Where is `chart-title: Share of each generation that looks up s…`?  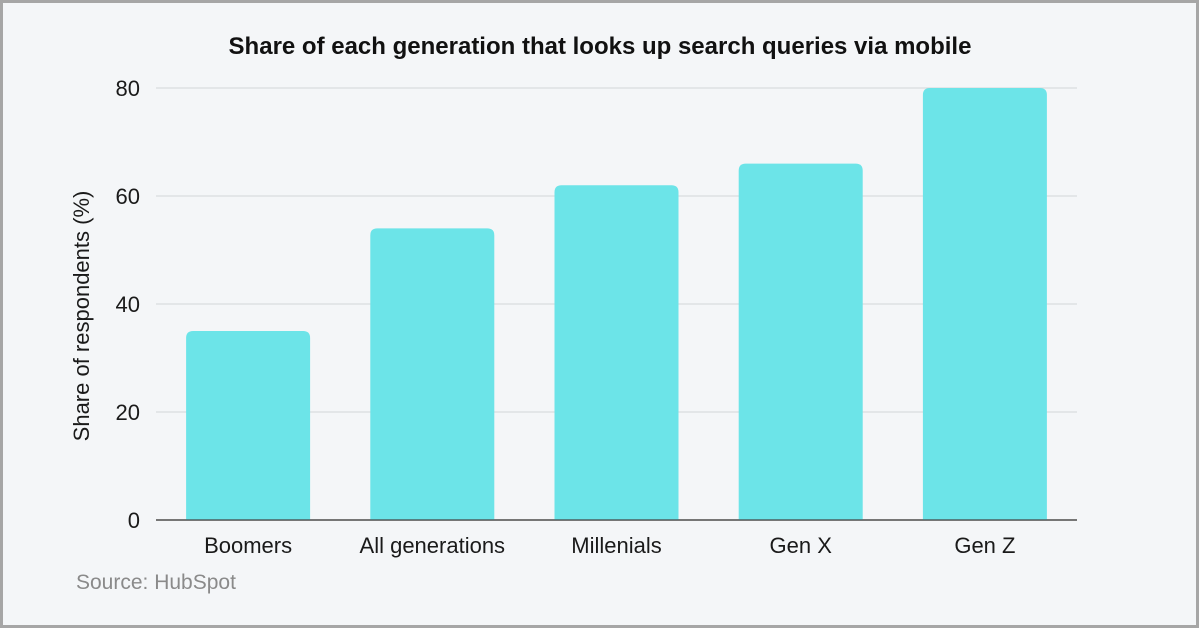
chart-title: Share of each generation that looks up s… is located at coordinates (600, 46).